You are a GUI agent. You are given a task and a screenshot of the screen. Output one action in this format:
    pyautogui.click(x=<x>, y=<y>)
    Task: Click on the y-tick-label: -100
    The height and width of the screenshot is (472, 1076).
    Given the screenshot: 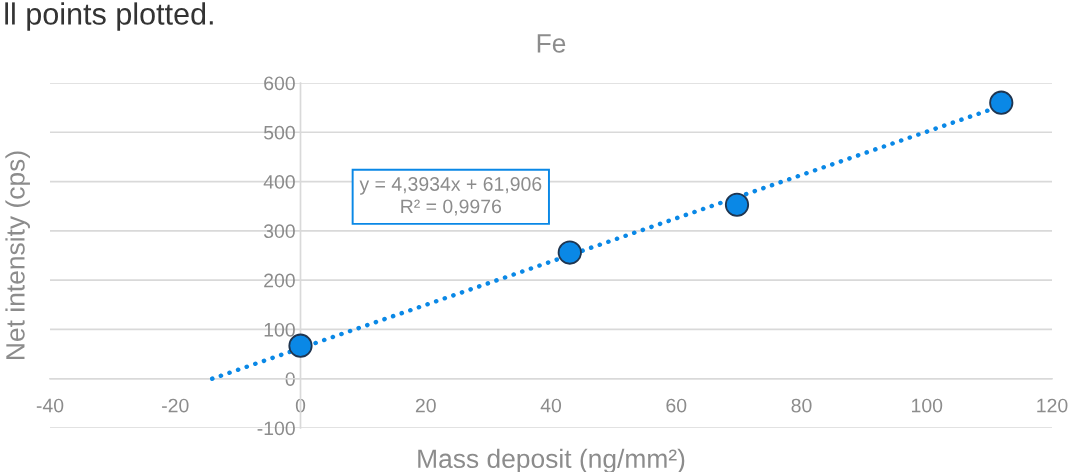 What is the action you would take?
    pyautogui.click(x=276, y=428)
    